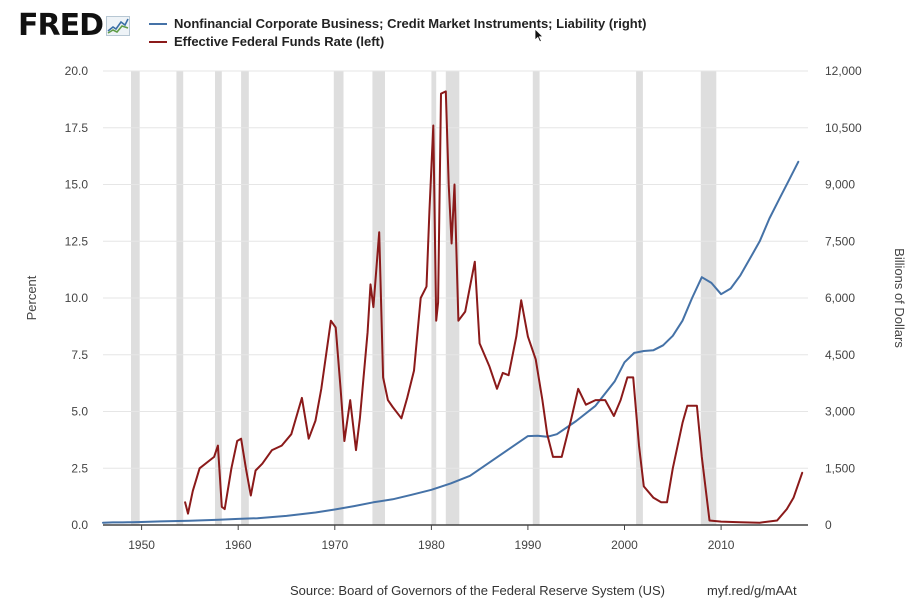  I want to click on x-tick-label: 1950, so click(141, 545).